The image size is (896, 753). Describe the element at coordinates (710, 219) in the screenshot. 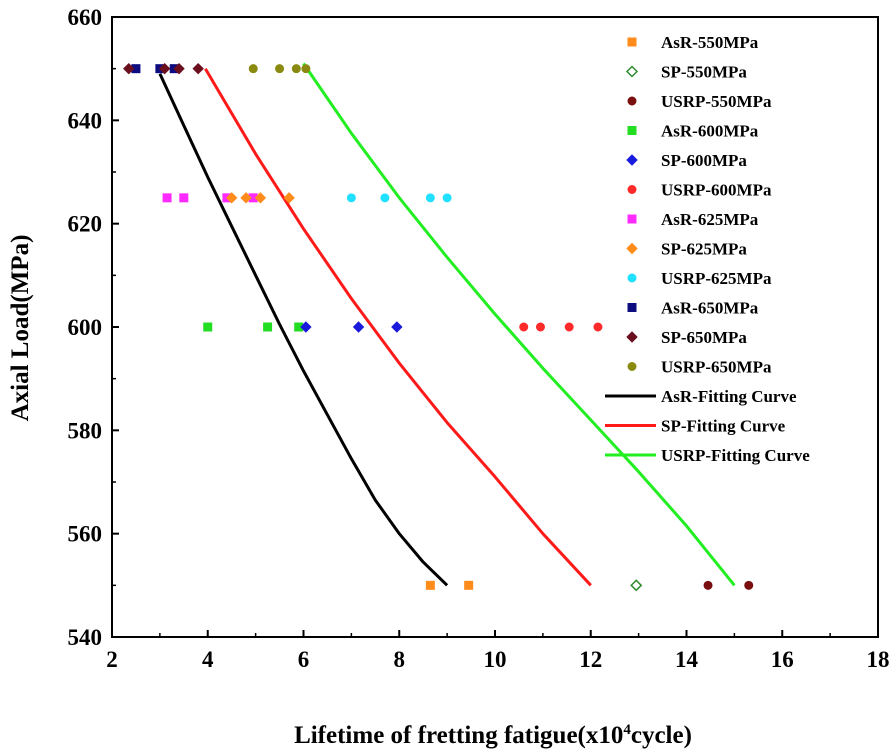

I see `legend-entry-label: AsR-625MPa` at that location.